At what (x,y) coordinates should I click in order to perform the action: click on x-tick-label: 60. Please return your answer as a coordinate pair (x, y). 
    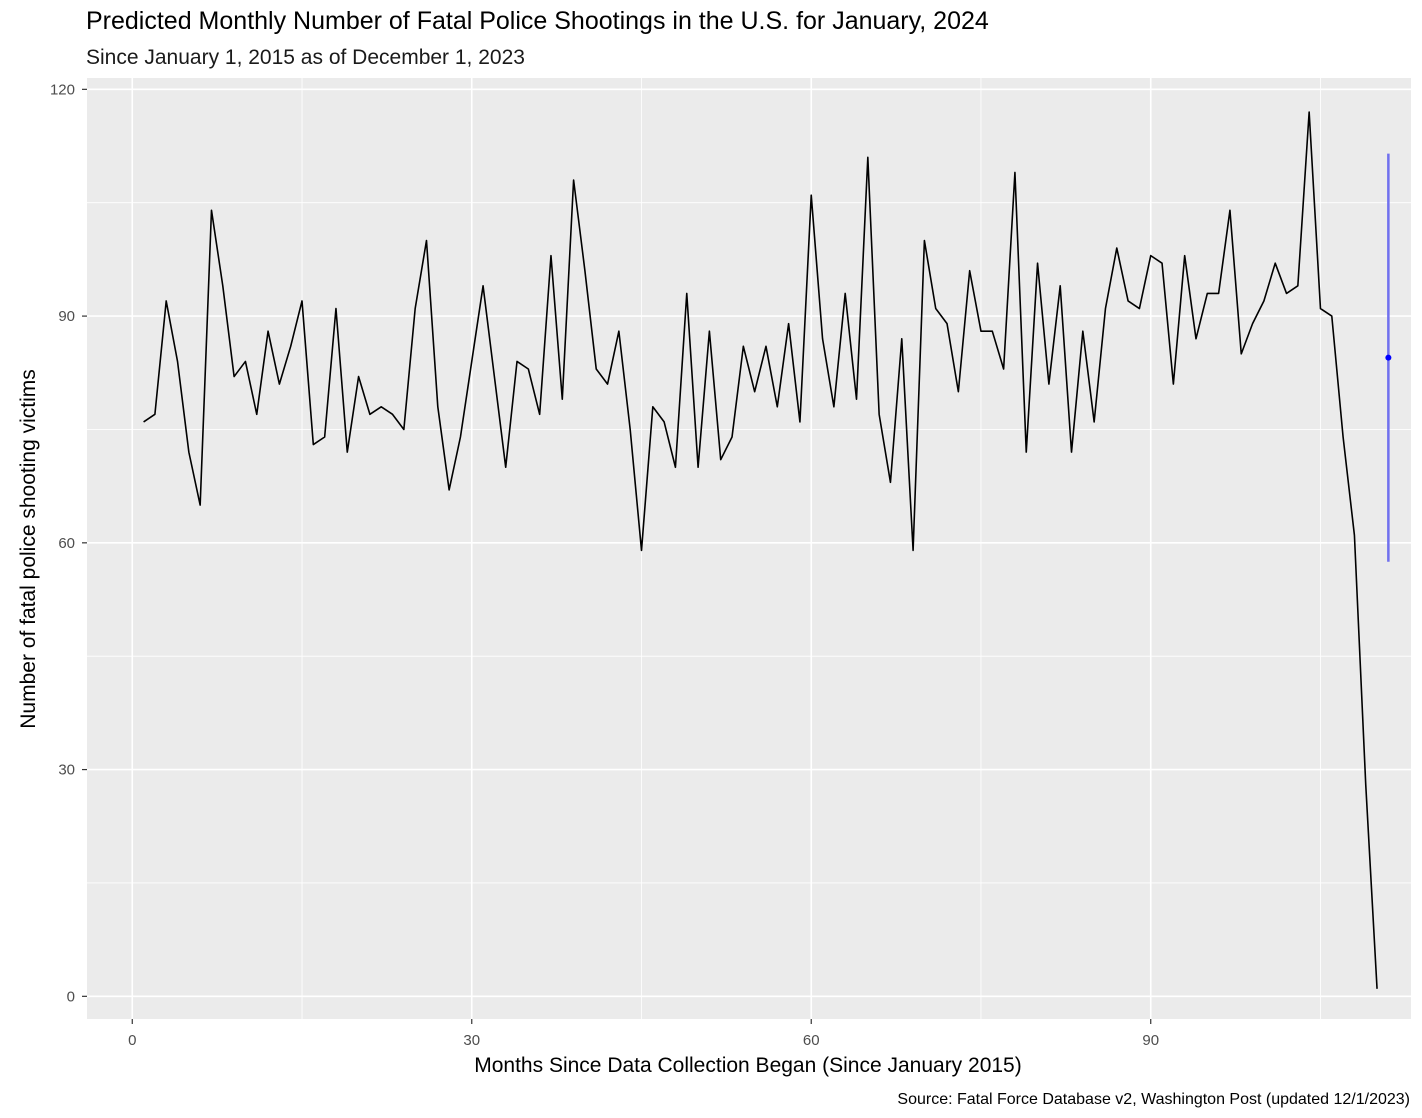
    Looking at the image, I should click on (811, 1040).